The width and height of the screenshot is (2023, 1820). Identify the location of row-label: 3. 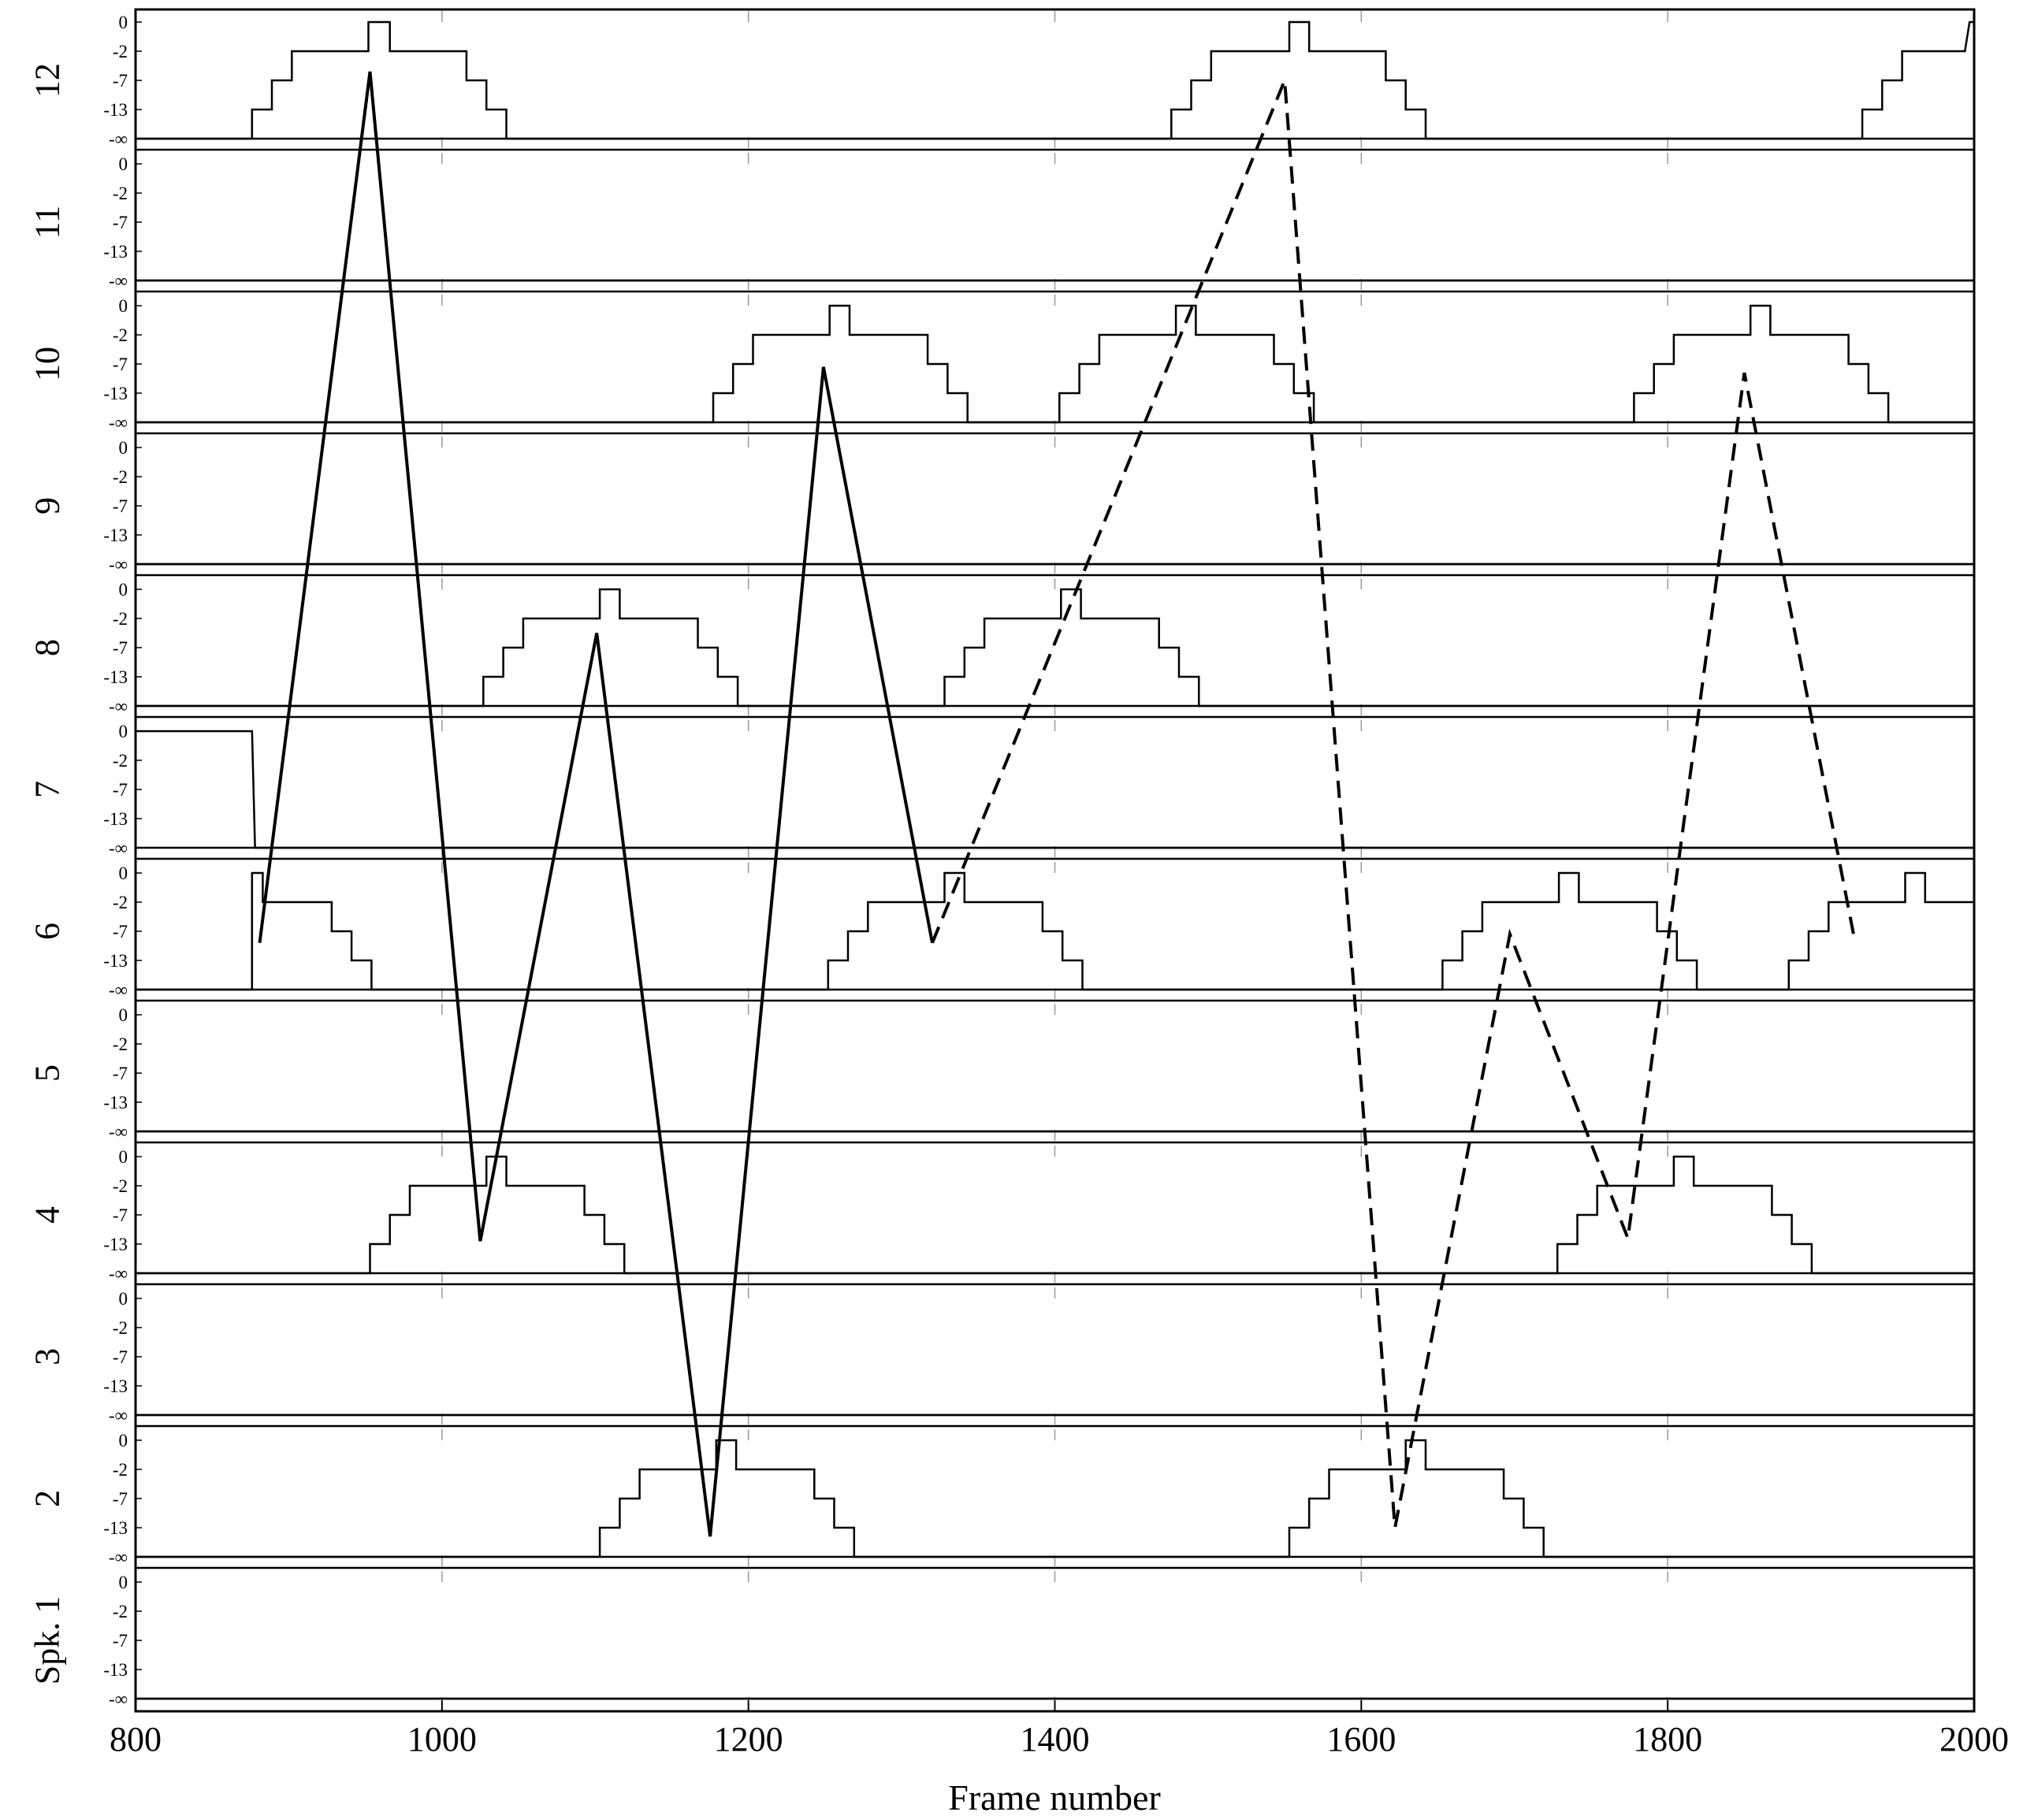
(47, 1356).